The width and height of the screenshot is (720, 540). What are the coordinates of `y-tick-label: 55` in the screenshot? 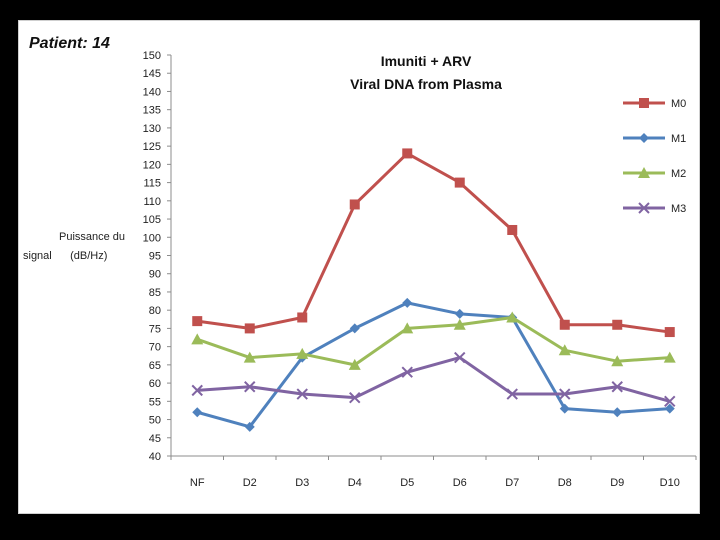 It's located at (155, 402).